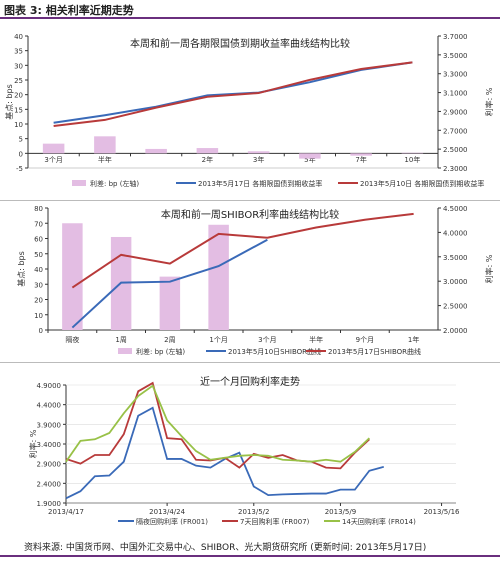 This screenshot has height=561, width=500. I want to click on right-tick-label: 3.3000, so click(455, 75).